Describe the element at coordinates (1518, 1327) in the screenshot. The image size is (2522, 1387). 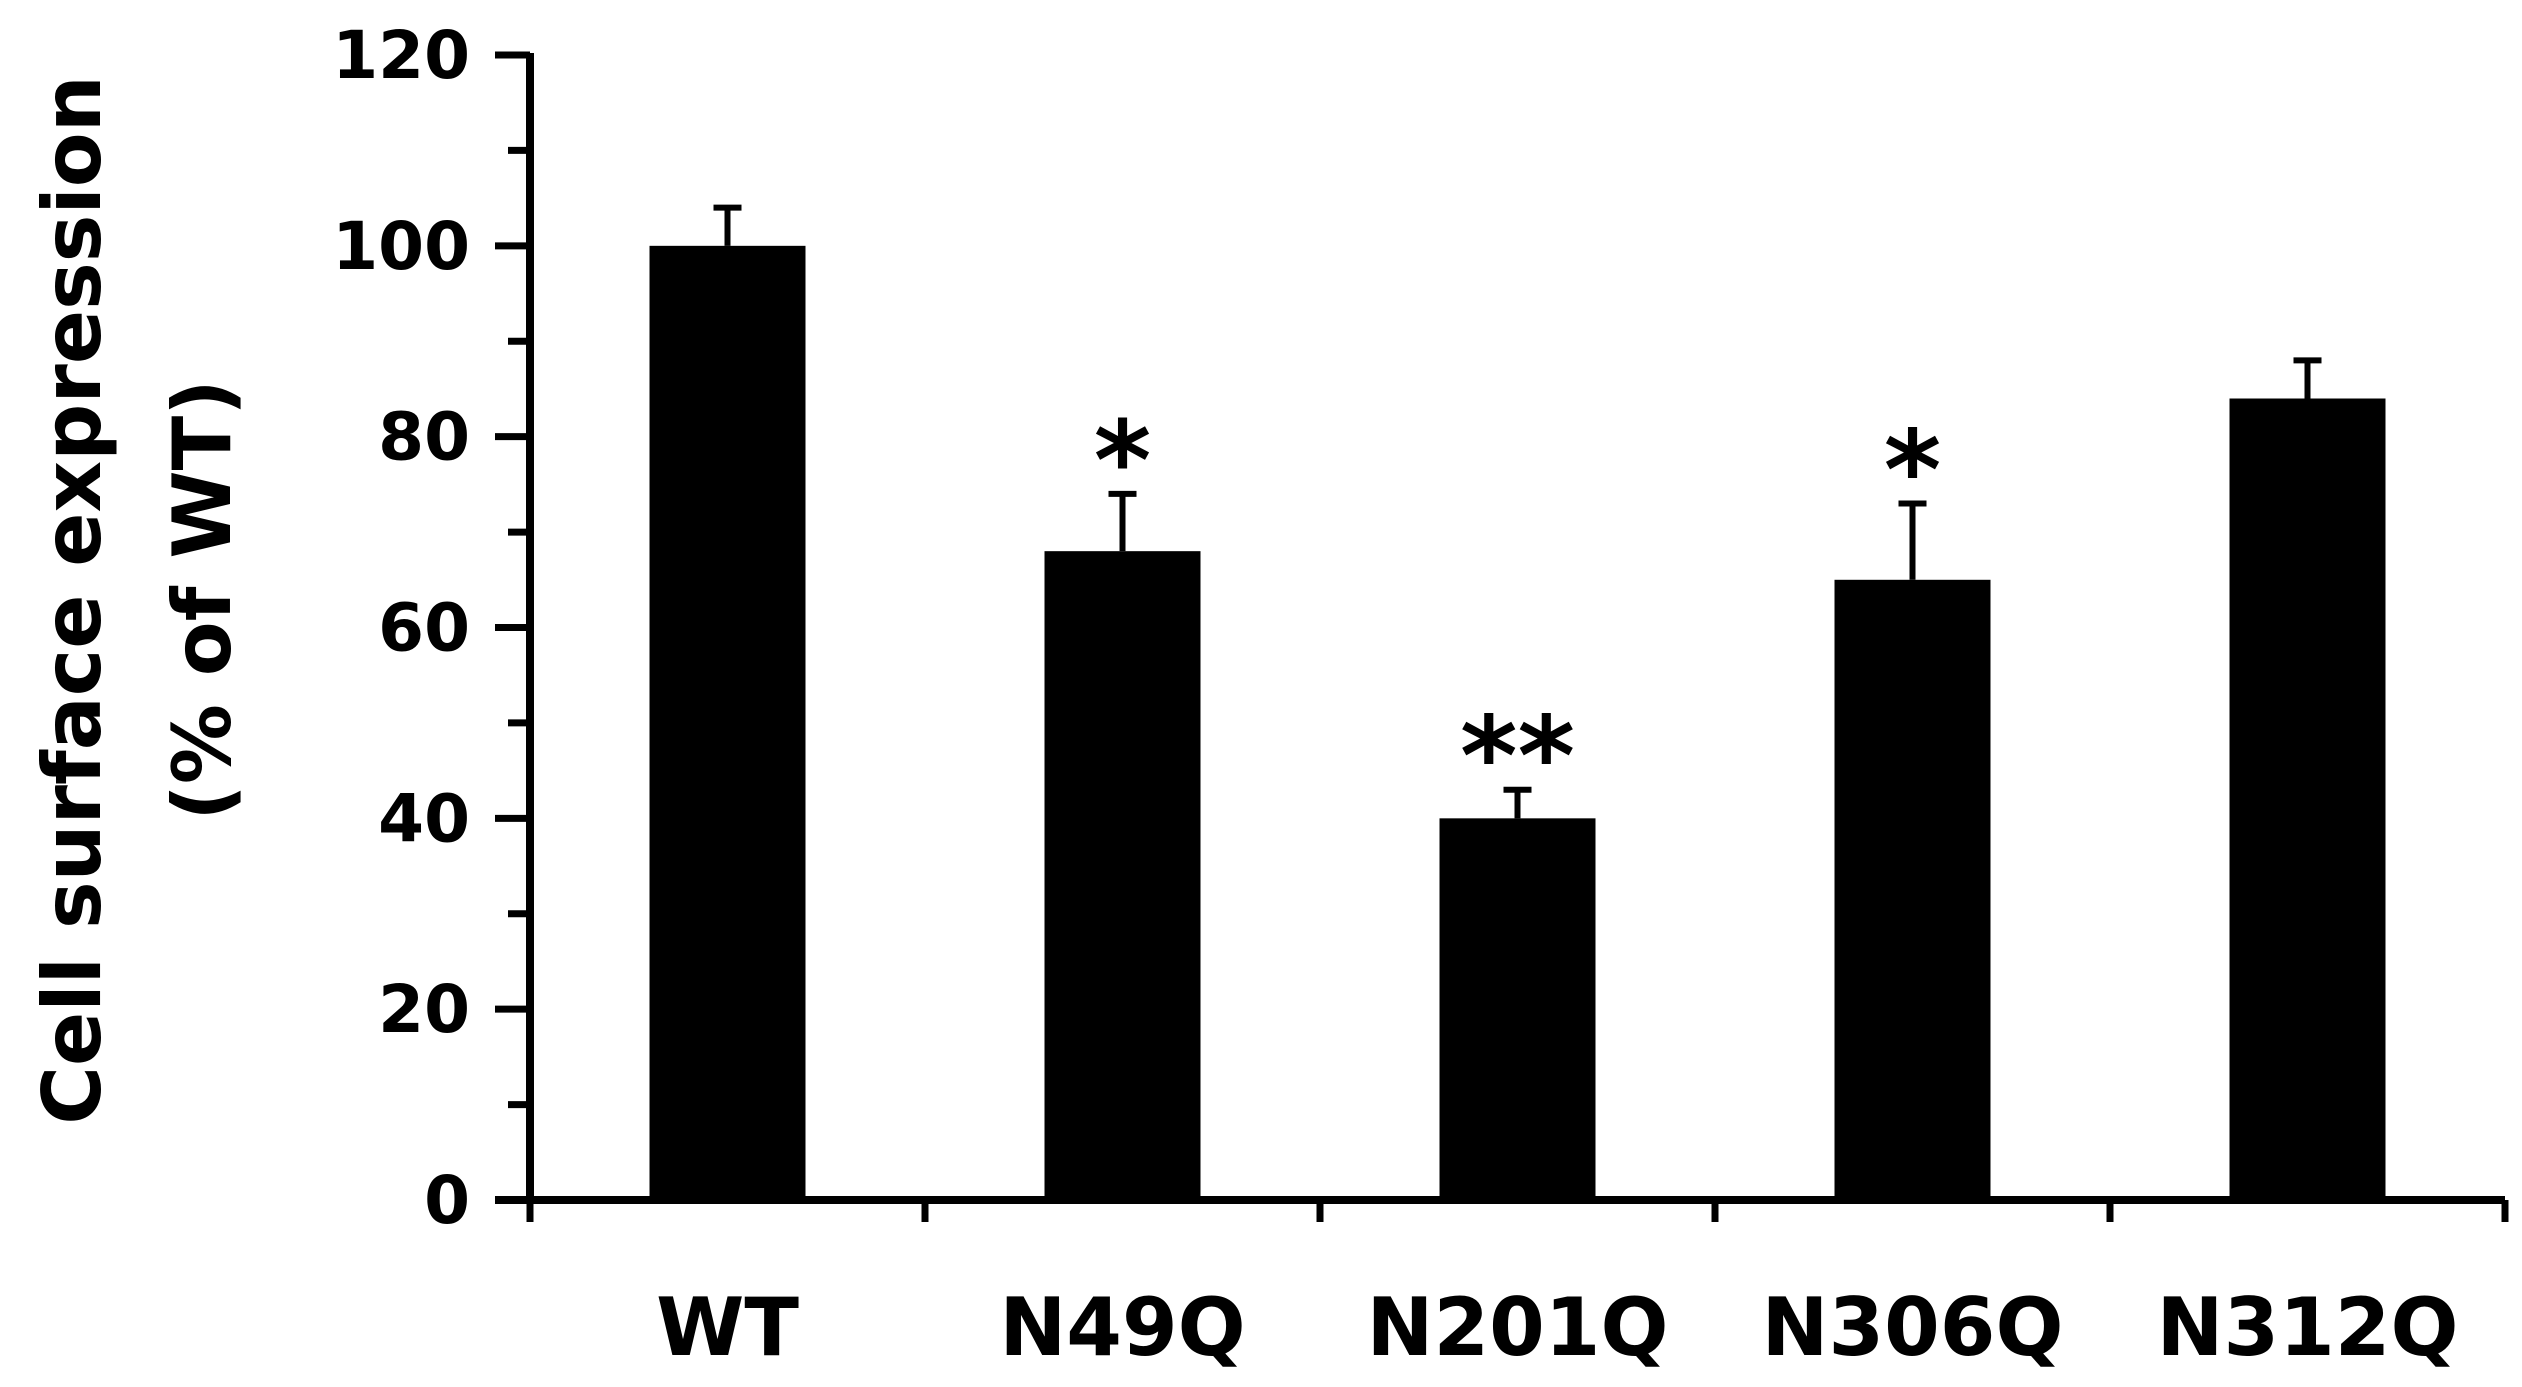
I see `x-tick-label: N201Q` at that location.